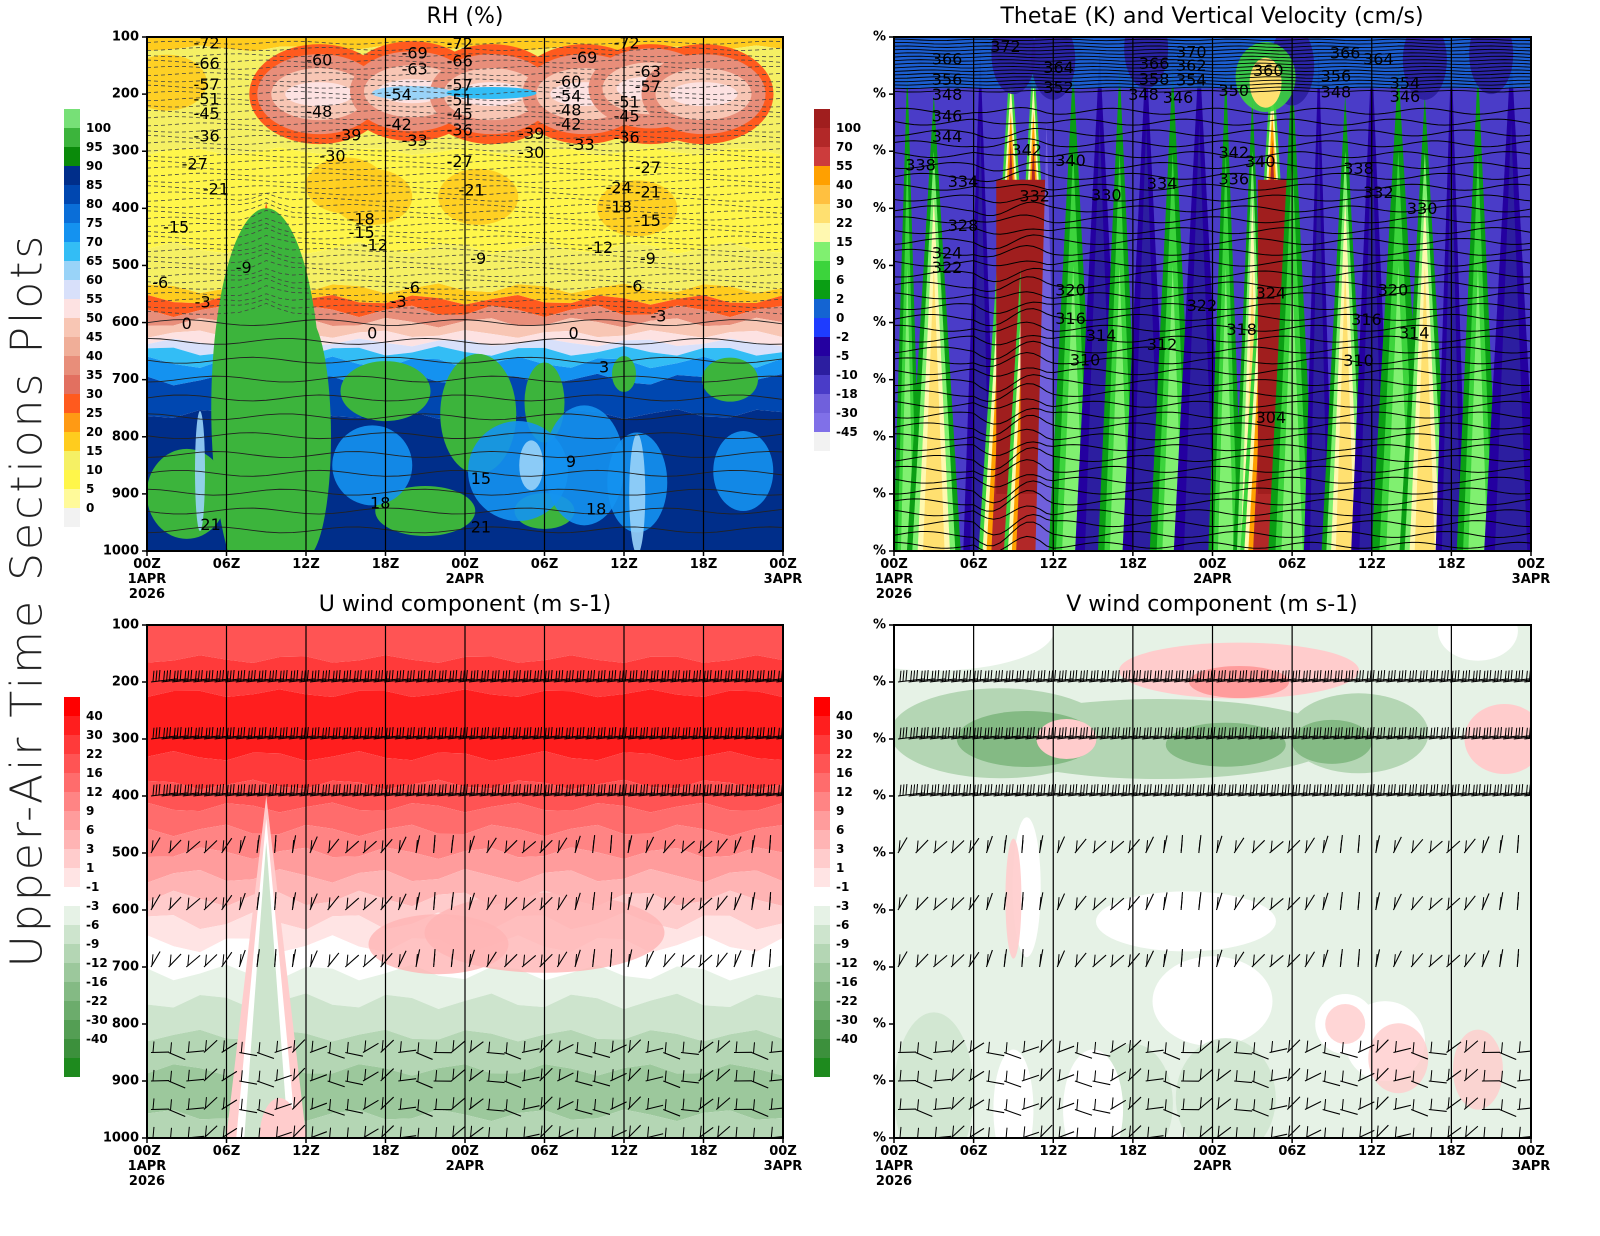 This screenshot has height=1236, width=1600. I want to click on contour-label: -24, so click(619, 187).